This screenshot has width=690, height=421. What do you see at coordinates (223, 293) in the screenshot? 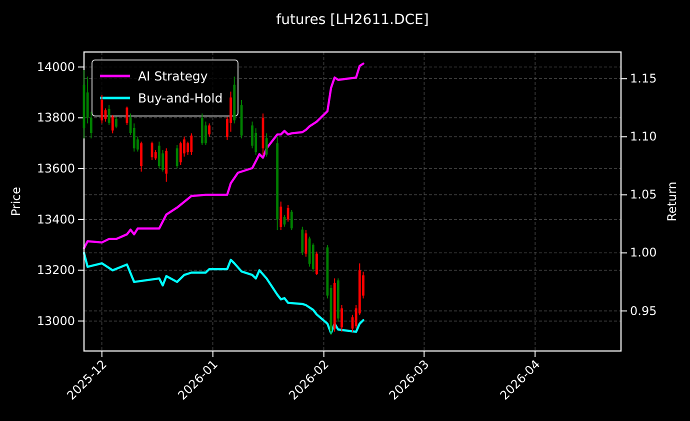
I see `line-series` at bounding box center [223, 293].